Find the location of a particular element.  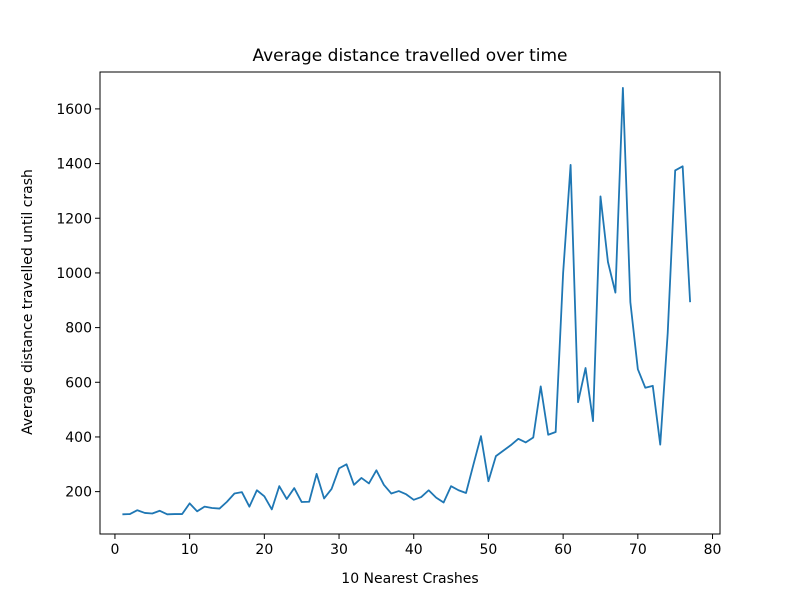

x-tick-label: 20 is located at coordinates (264, 550).